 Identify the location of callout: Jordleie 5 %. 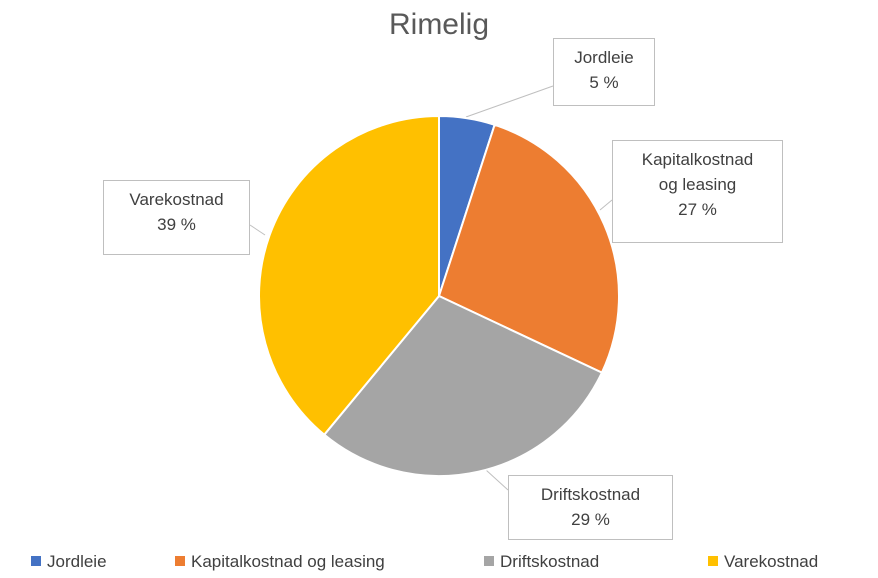
(604, 72).